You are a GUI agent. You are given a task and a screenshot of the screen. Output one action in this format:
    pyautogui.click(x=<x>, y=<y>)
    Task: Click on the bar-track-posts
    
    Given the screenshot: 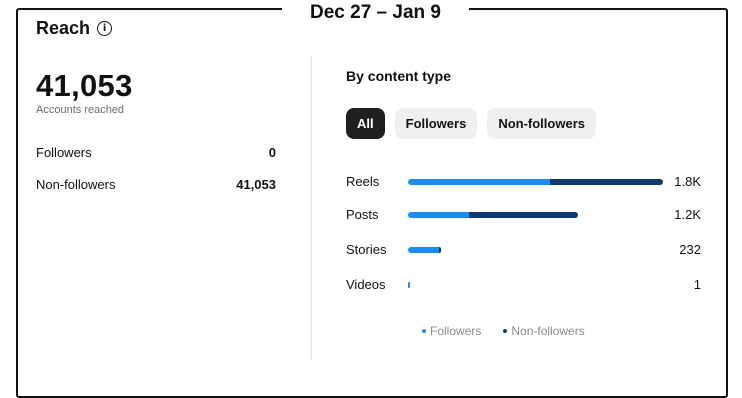 What is the action you would take?
    pyautogui.click(x=535, y=215)
    